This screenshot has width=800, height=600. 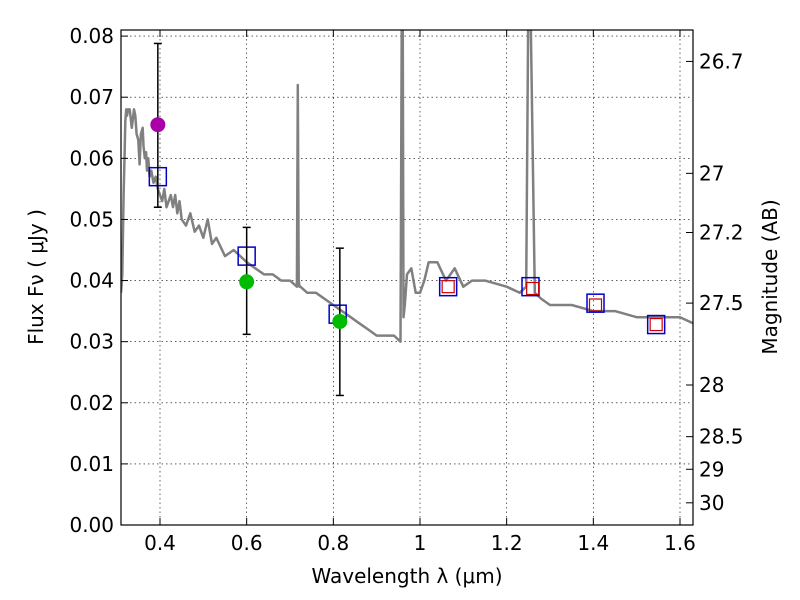 I want to click on x-tick-label: 0.4, so click(x=160, y=543).